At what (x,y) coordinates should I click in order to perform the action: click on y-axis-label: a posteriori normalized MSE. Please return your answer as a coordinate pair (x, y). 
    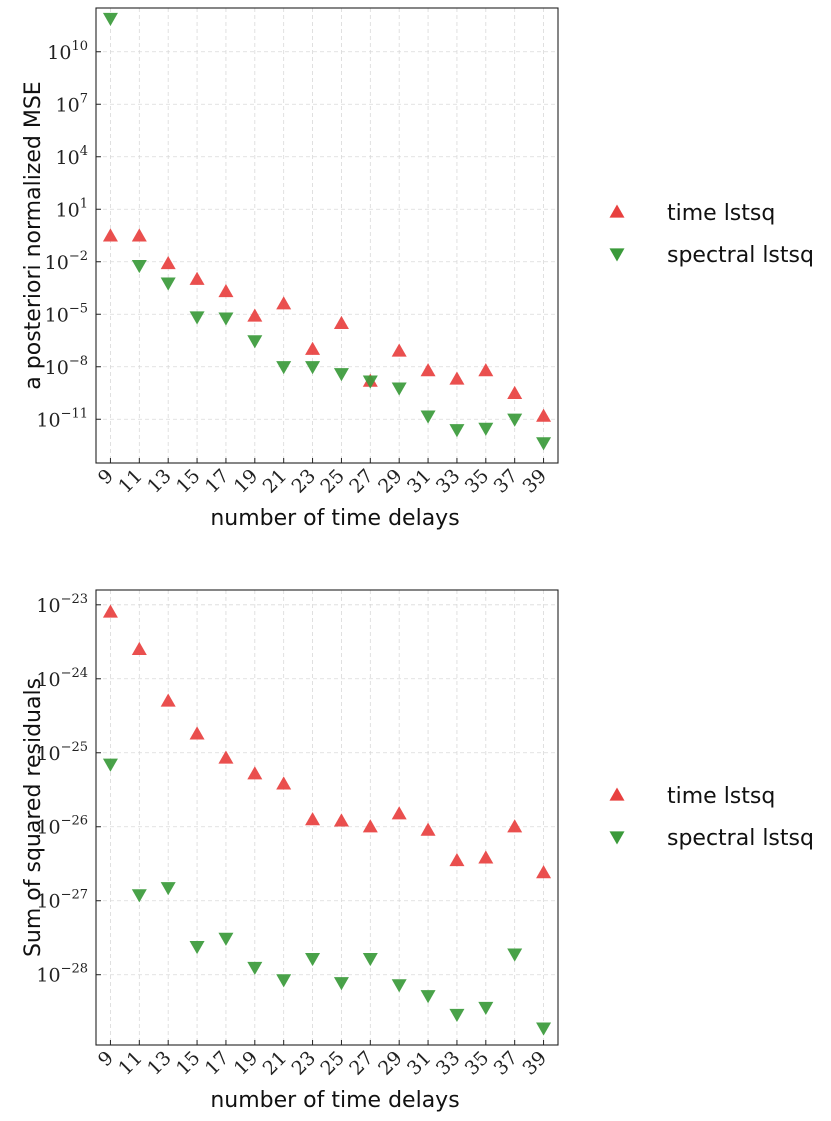
    Looking at the image, I should click on (33, 235).